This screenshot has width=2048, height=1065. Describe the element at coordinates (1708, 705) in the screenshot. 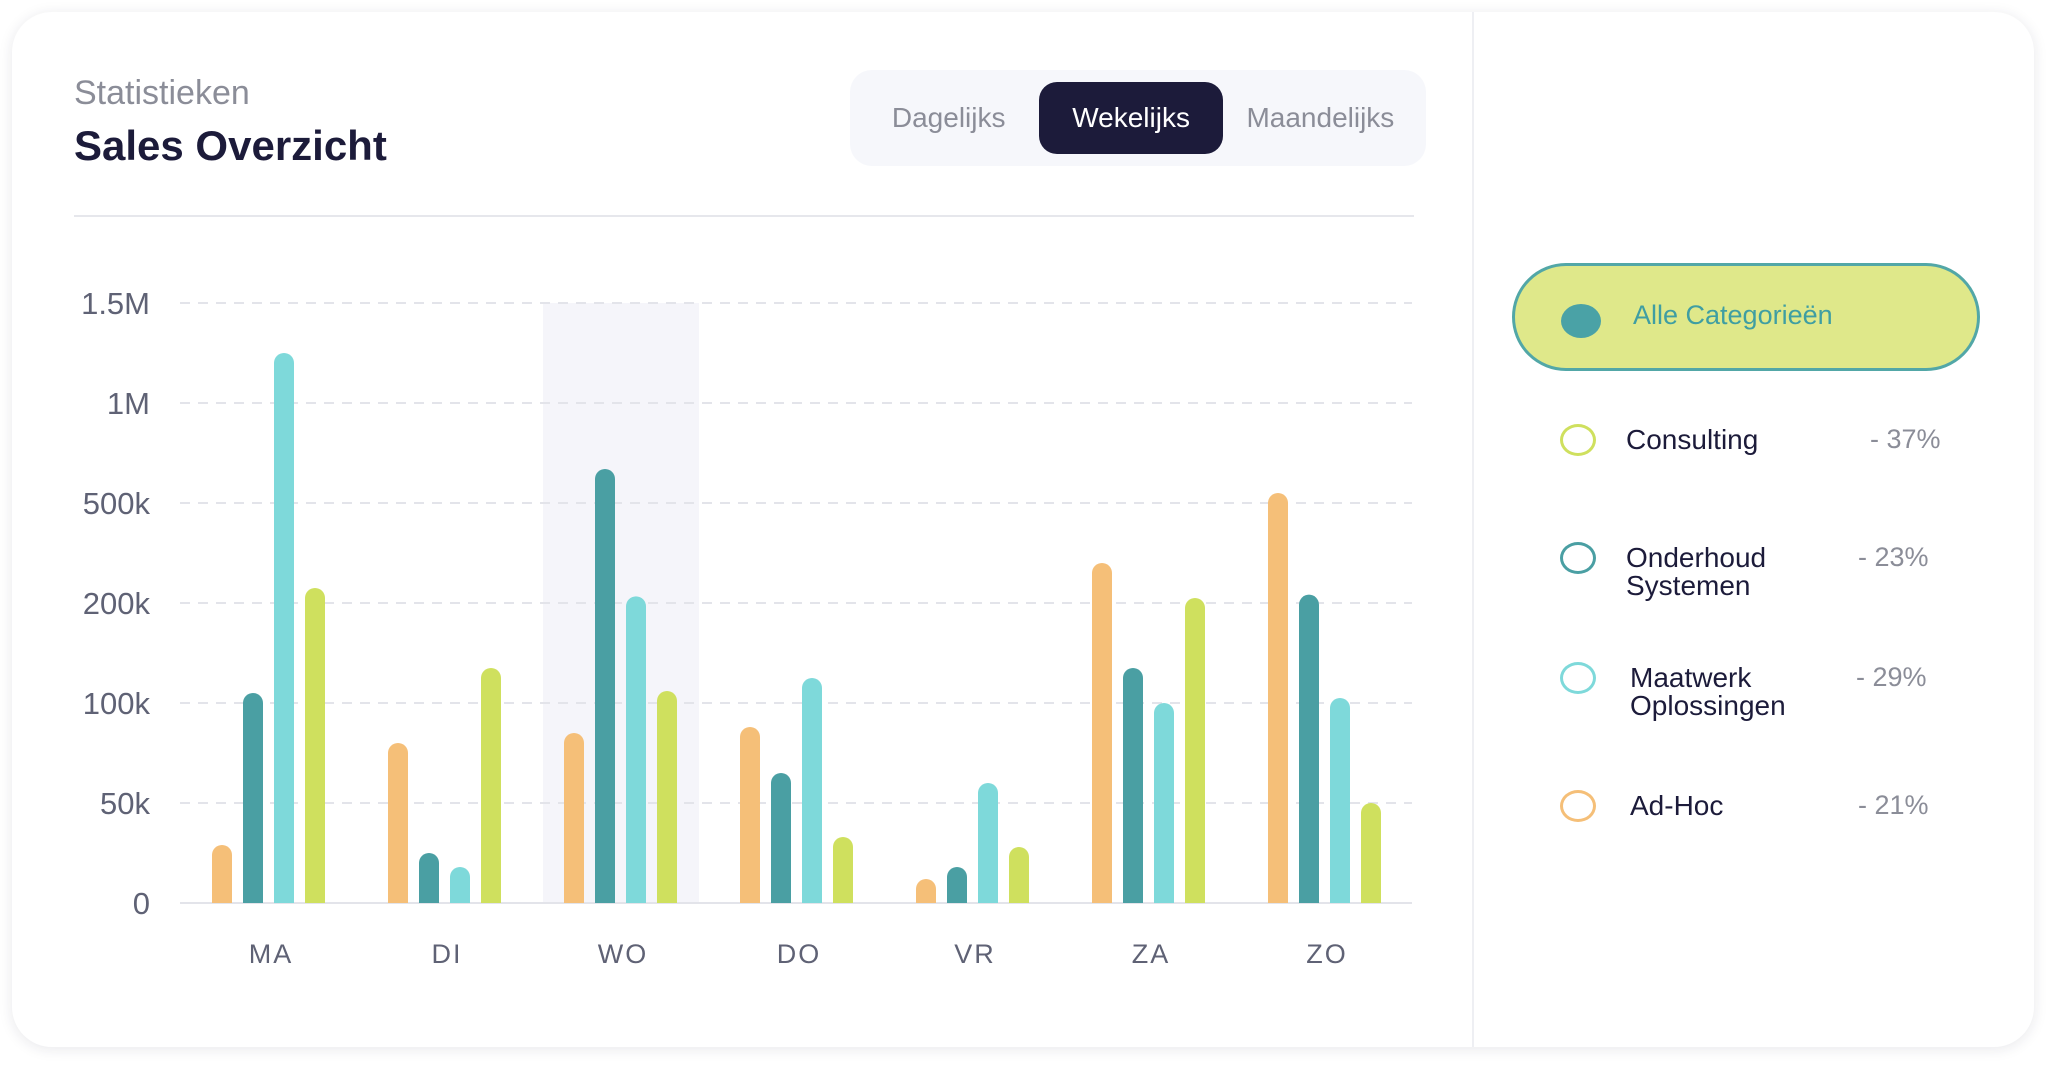

I see `legend-name-maatwerk-2: Oplossingen` at that location.